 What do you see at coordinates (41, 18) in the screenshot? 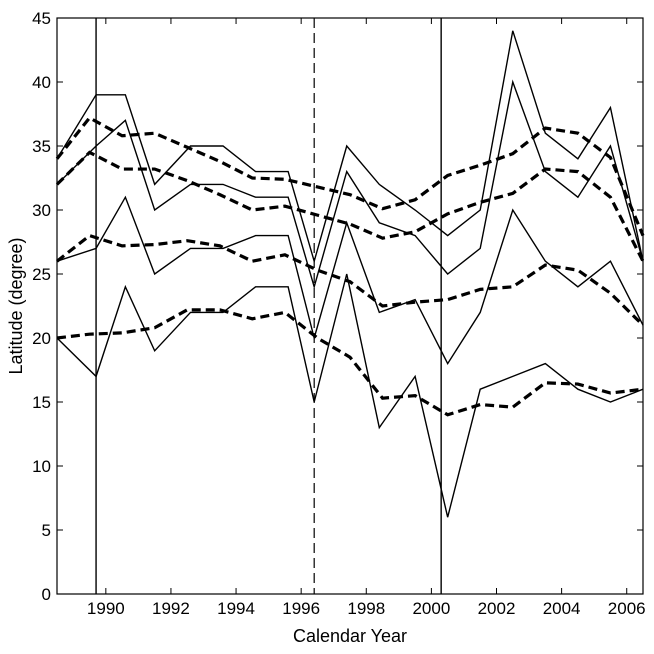
I see `y-tick-label-45: 45` at bounding box center [41, 18].